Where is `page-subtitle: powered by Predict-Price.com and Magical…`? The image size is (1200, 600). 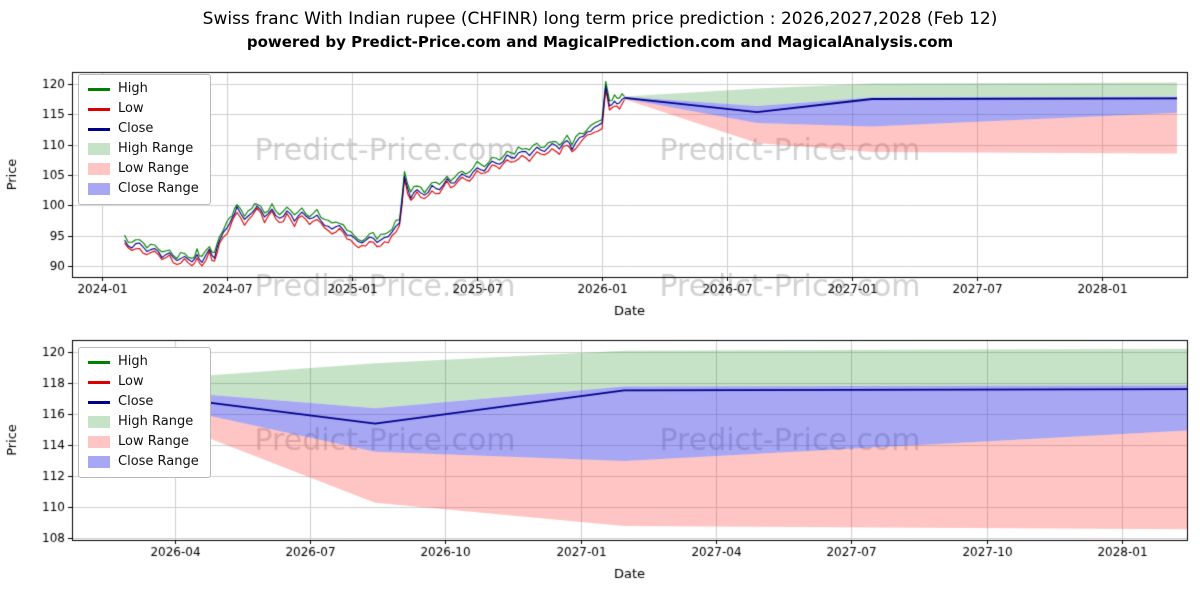 page-subtitle: powered by Predict-Price.com and Magical… is located at coordinates (600, 42).